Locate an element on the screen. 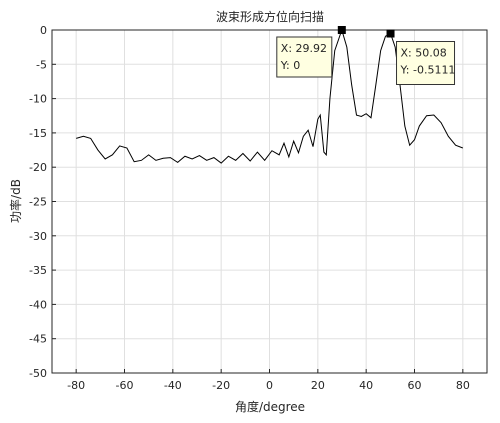 This screenshot has height=423, width=500. y-tick-label: 0 is located at coordinates (43, 30).